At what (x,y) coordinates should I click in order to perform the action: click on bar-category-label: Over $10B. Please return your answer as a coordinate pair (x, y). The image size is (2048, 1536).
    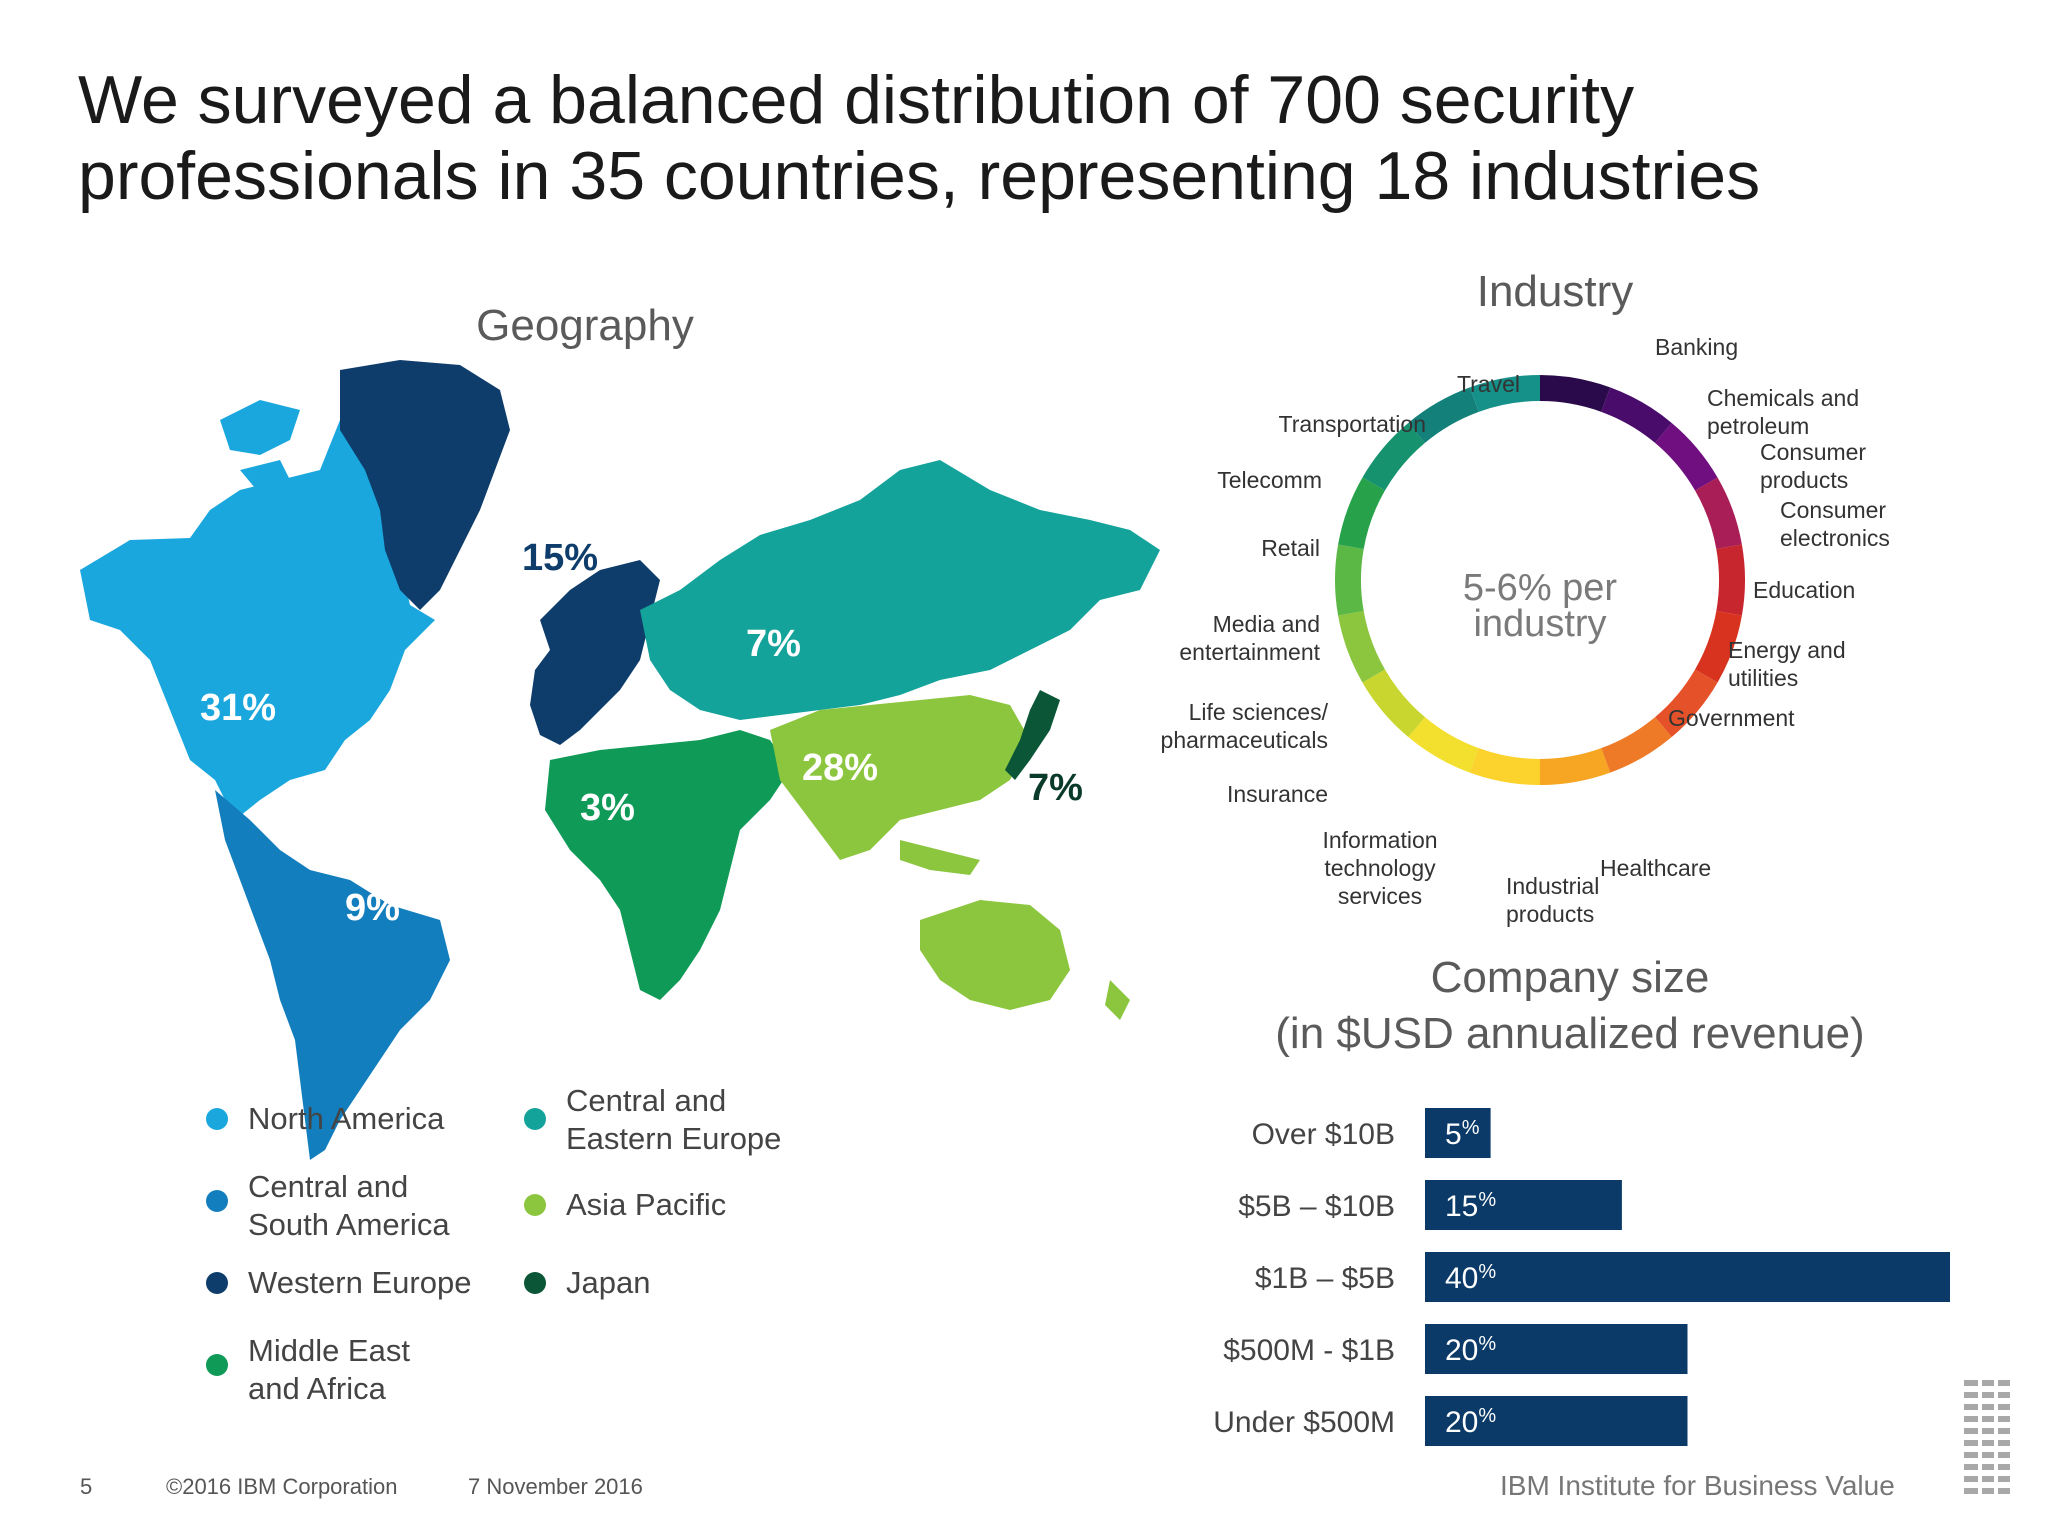
    Looking at the image, I should click on (1323, 1134).